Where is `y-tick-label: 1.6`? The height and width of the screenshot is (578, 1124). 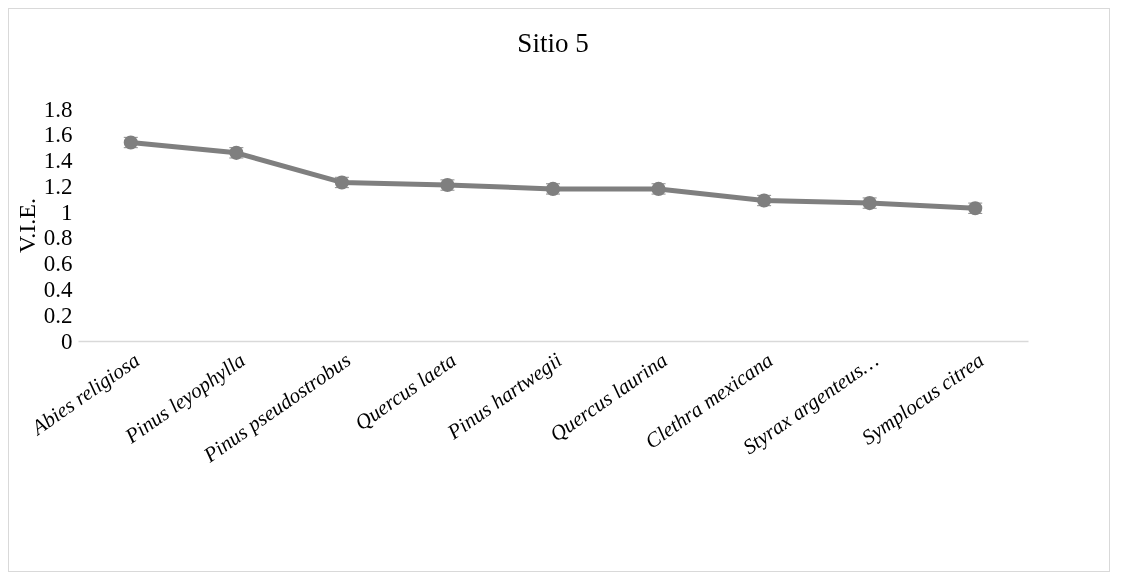 y-tick-label: 1.6 is located at coordinates (58, 135).